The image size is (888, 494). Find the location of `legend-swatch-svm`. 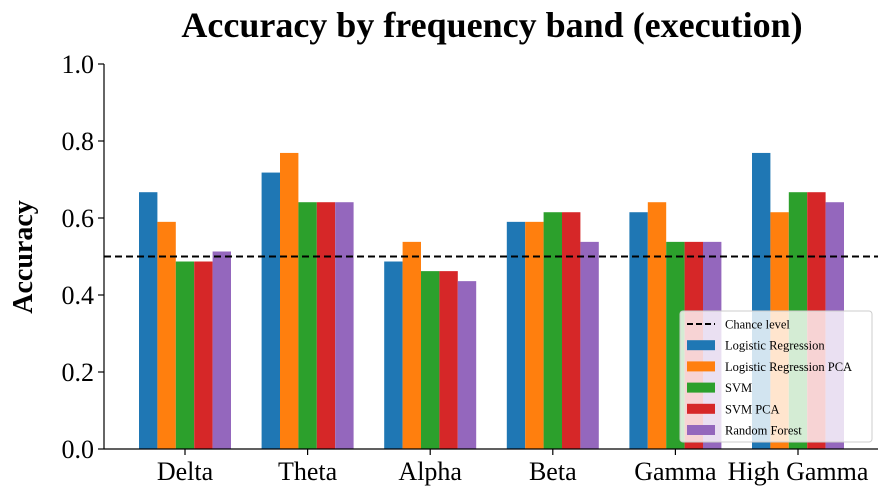

legend-swatch-svm is located at coordinates (701, 387).